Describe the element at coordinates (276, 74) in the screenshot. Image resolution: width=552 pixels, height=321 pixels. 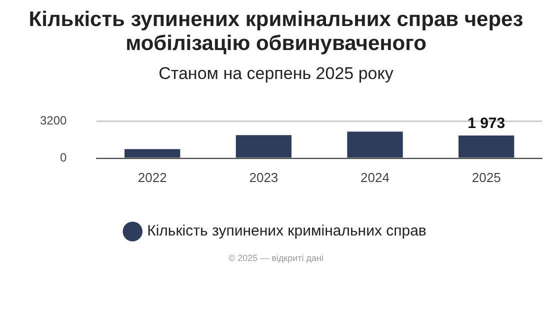
I see `chart-subtitle: Станом на серпень 2025 року` at that location.